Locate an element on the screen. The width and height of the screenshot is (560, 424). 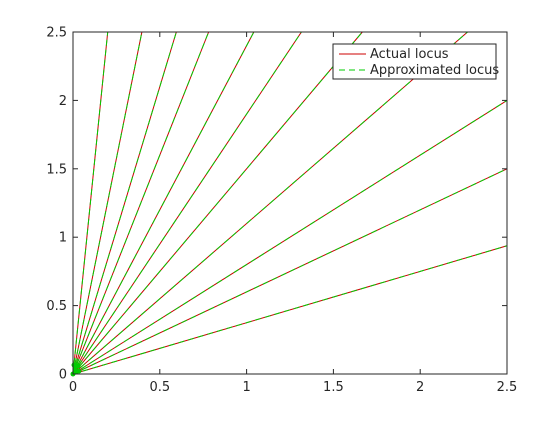
y-tick-label: 2.5 is located at coordinates (56, 33).